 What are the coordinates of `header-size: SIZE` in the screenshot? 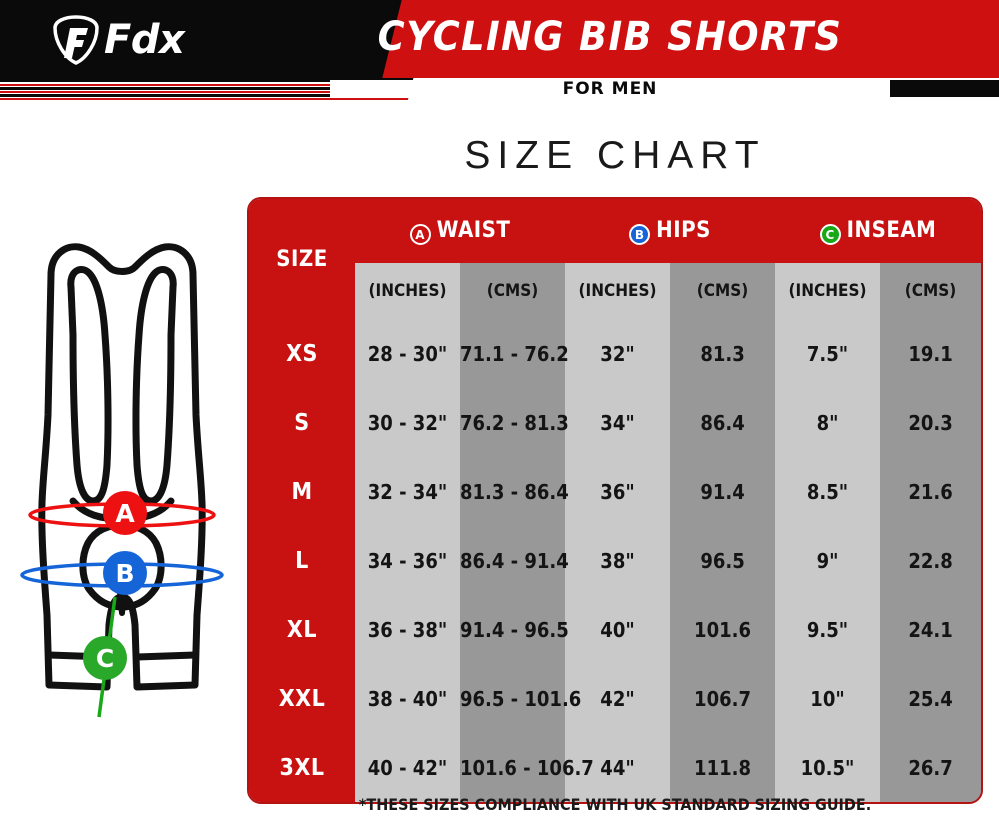 It's located at (302, 259).